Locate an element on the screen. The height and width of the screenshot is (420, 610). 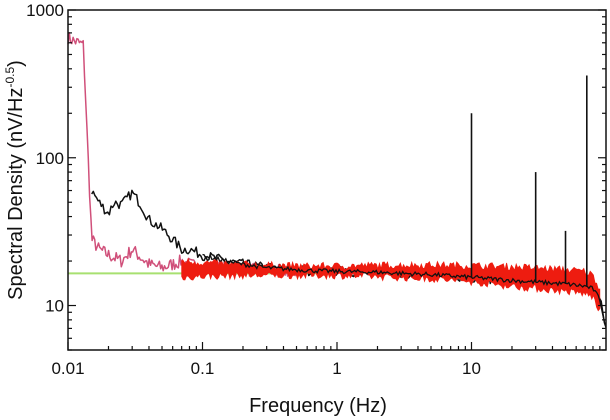
x-axis-label: Frequency (Hz) is located at coordinates (318, 406).